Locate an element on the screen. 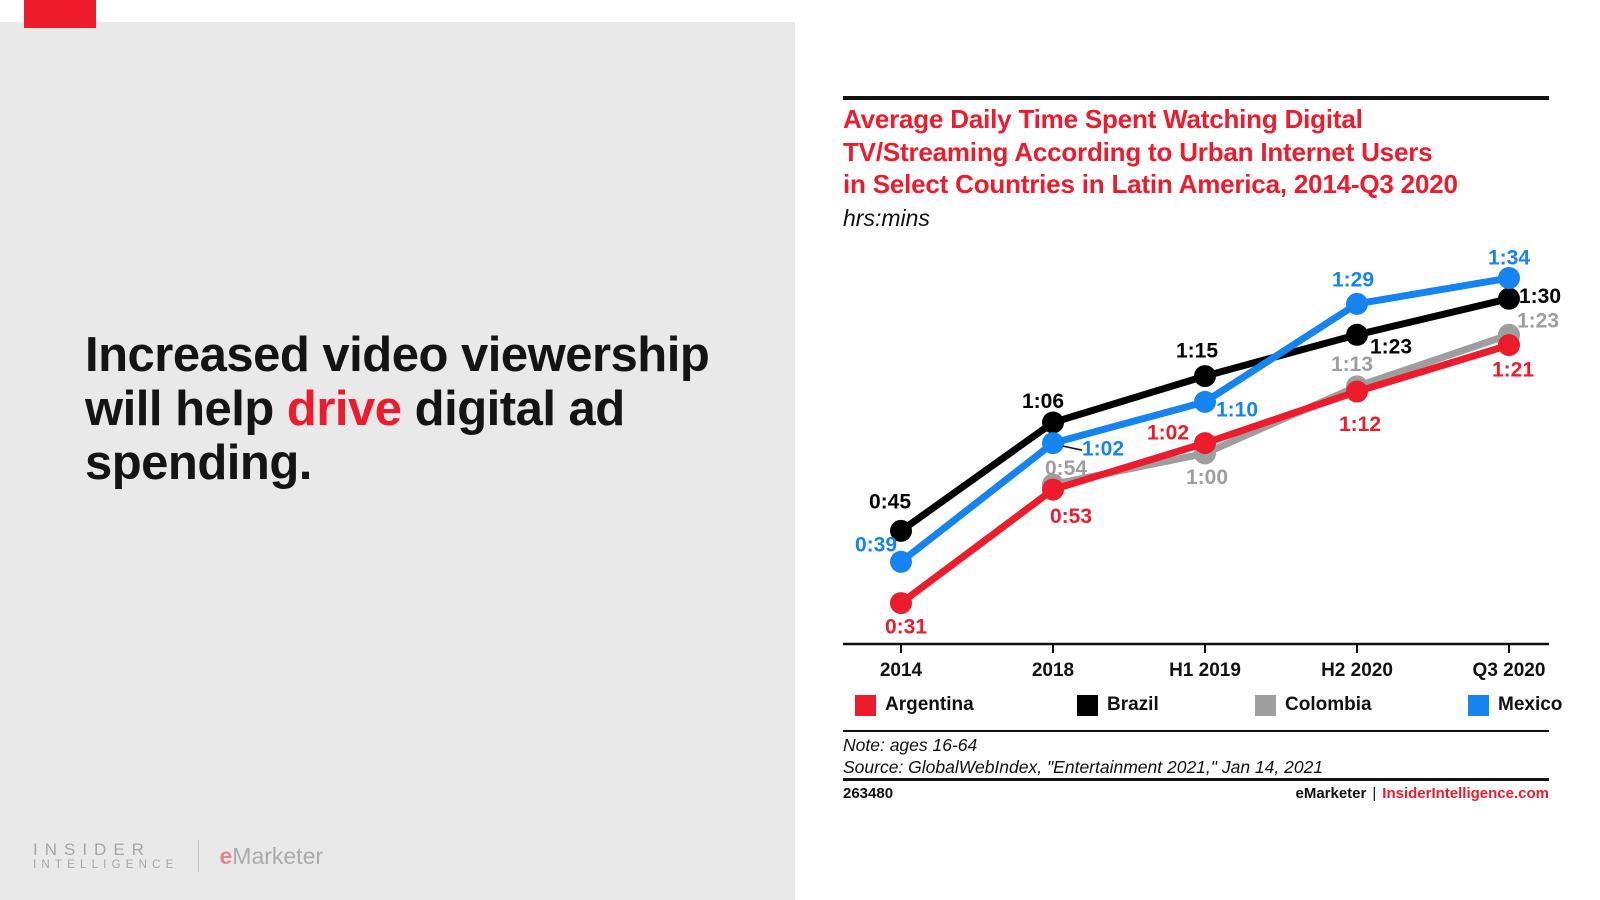 The image size is (1600, 900). chart-legend: Argentina Brazil Colombia Mexico is located at coordinates (800, 706).